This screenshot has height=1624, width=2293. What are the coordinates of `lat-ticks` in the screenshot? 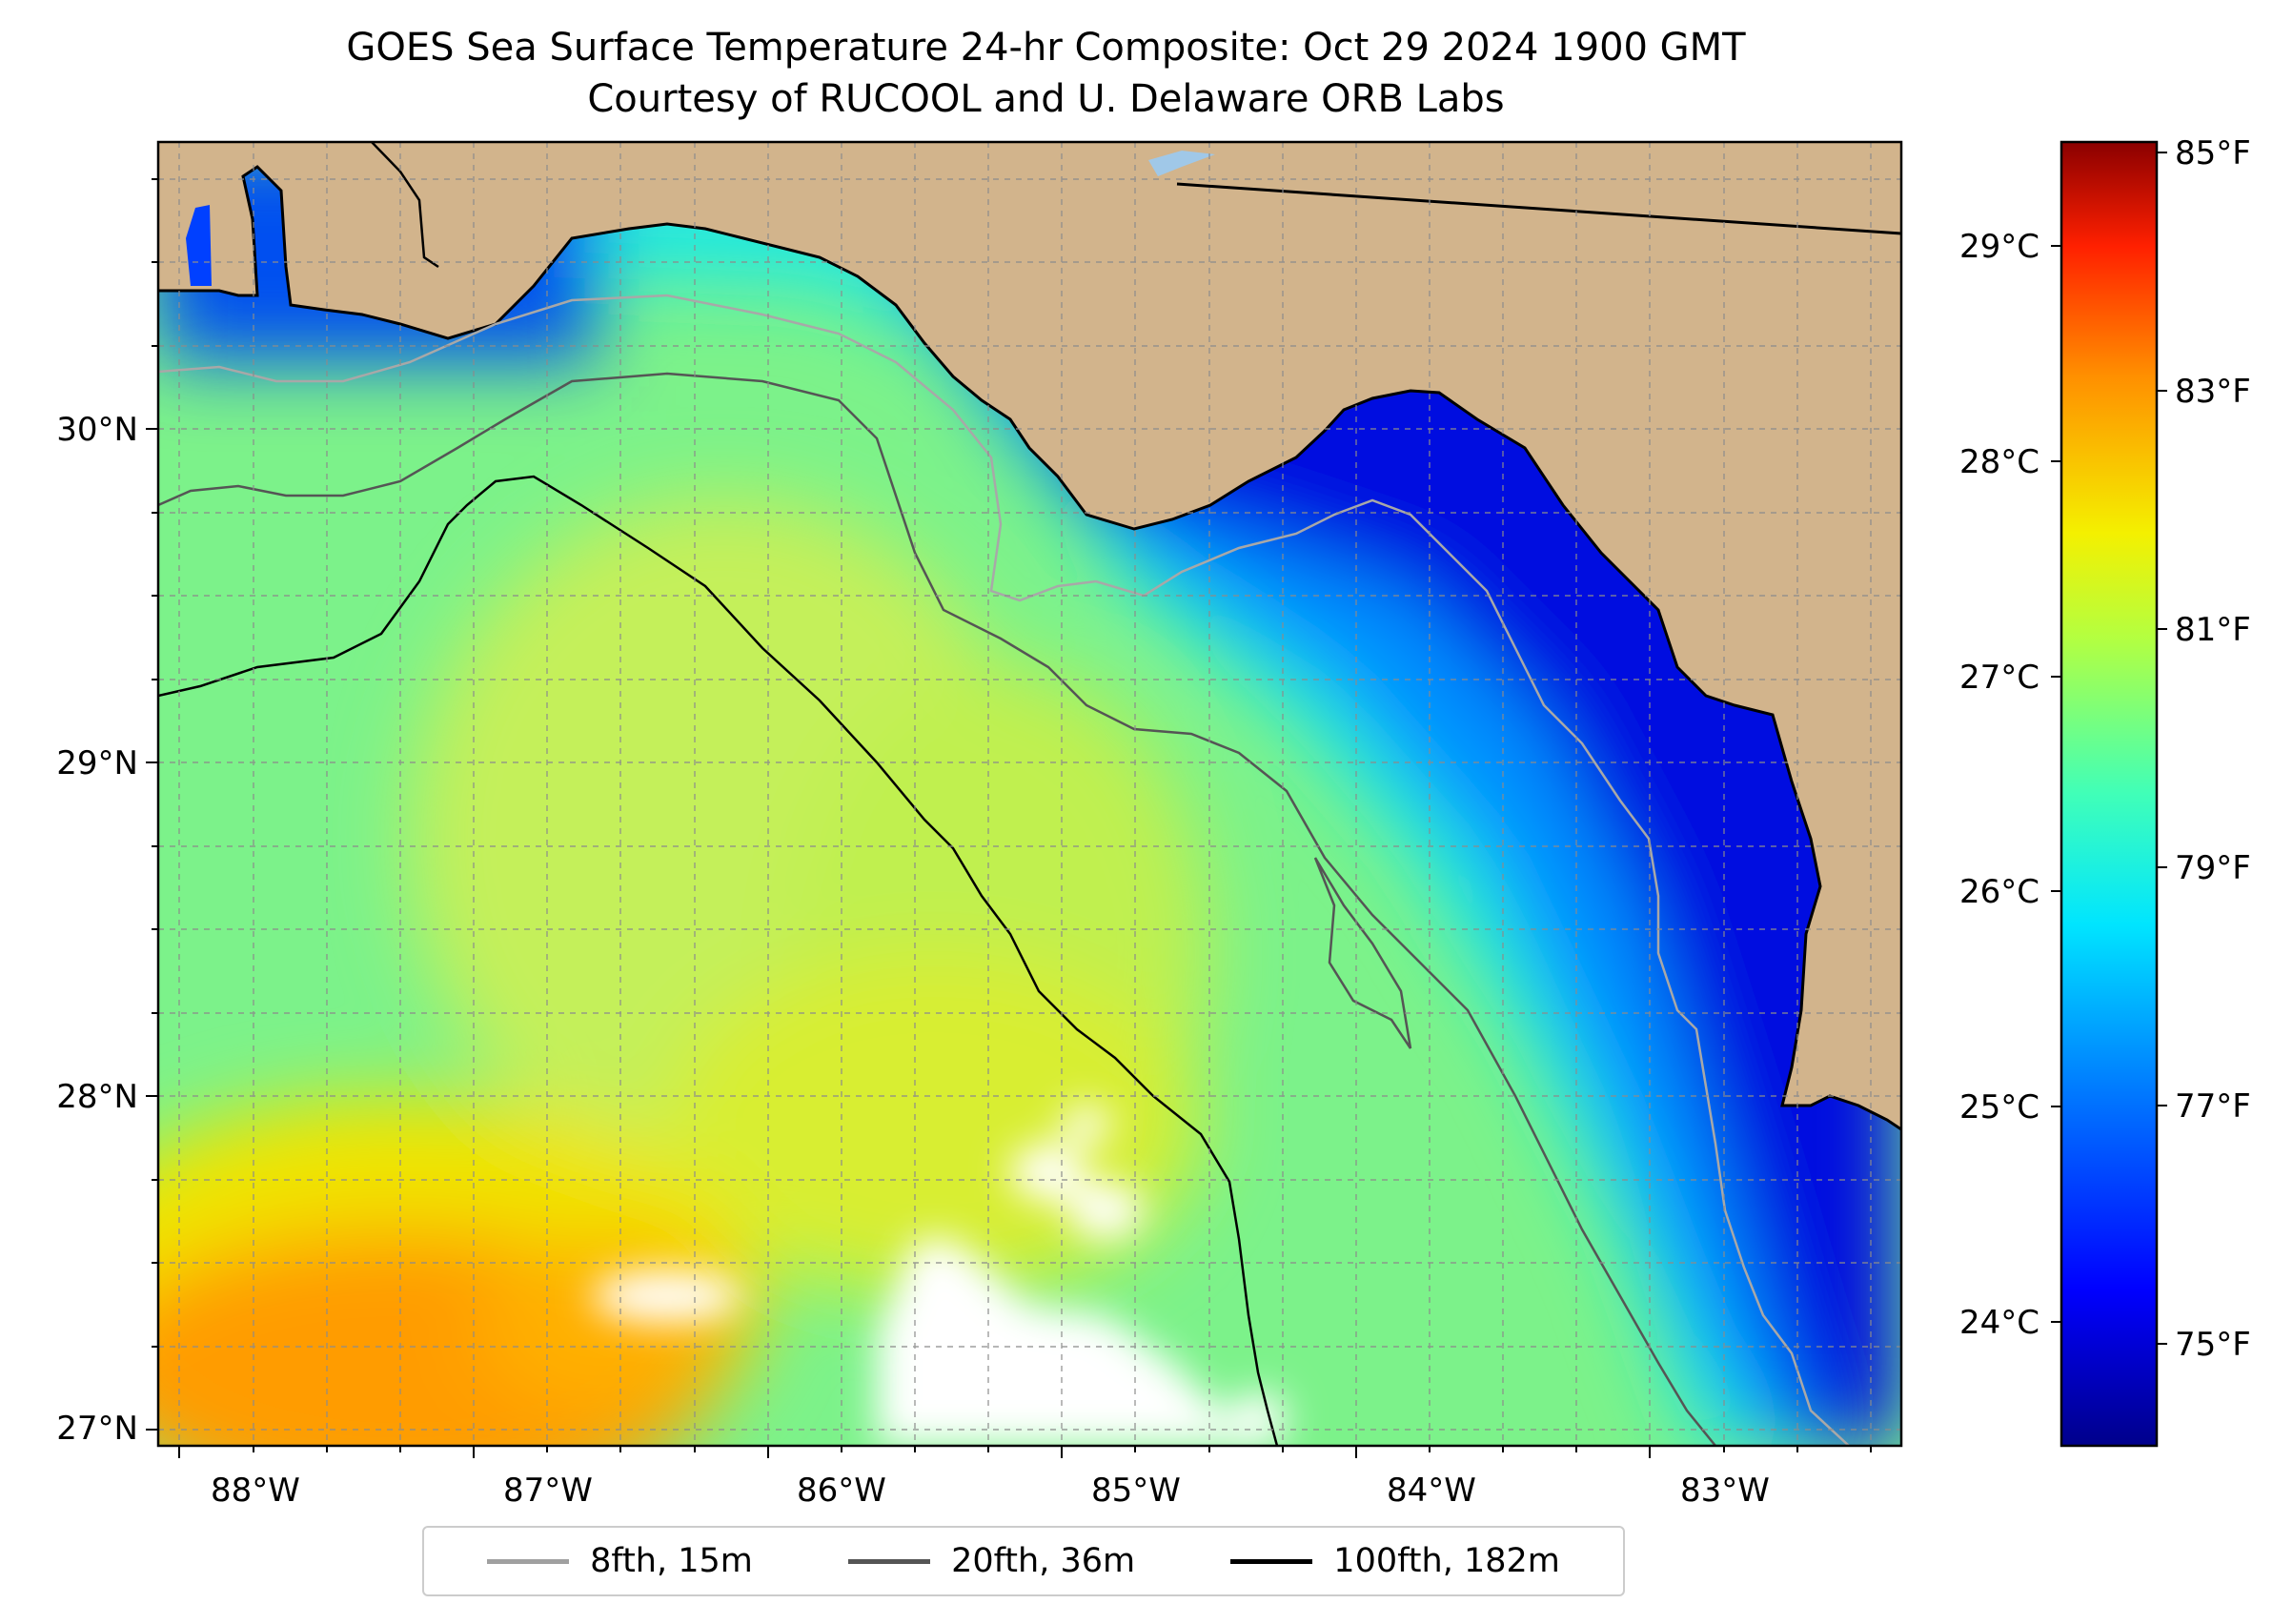 It's located at (152, 804).